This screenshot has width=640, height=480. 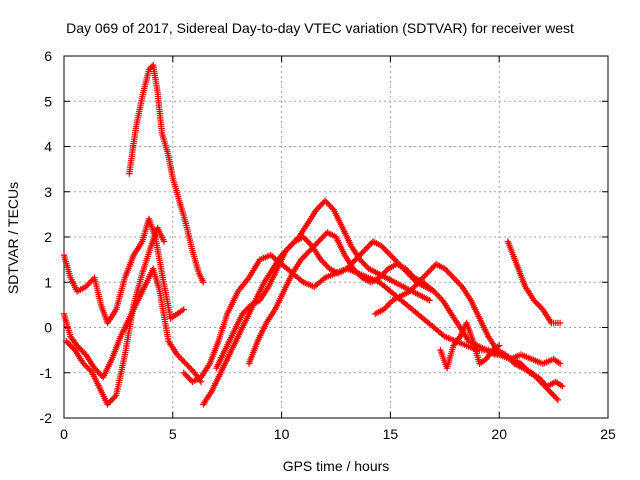 What do you see at coordinates (48, 56) in the screenshot?
I see `y-tick-label: 6` at bounding box center [48, 56].